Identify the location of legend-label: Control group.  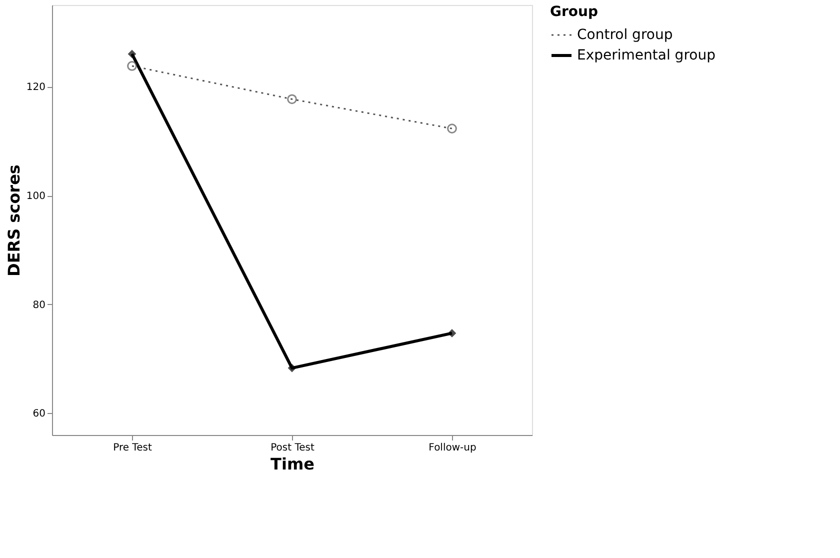
(625, 35).